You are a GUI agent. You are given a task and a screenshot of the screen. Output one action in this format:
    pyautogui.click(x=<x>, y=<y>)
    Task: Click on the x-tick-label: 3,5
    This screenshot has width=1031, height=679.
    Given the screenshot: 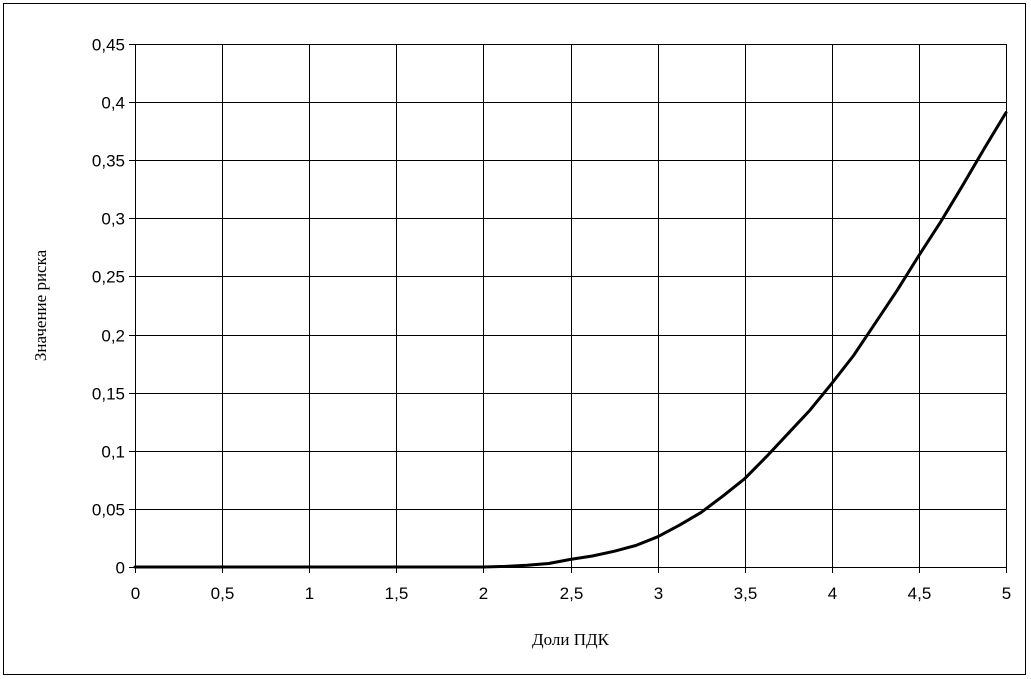 What is the action you would take?
    pyautogui.click(x=746, y=593)
    